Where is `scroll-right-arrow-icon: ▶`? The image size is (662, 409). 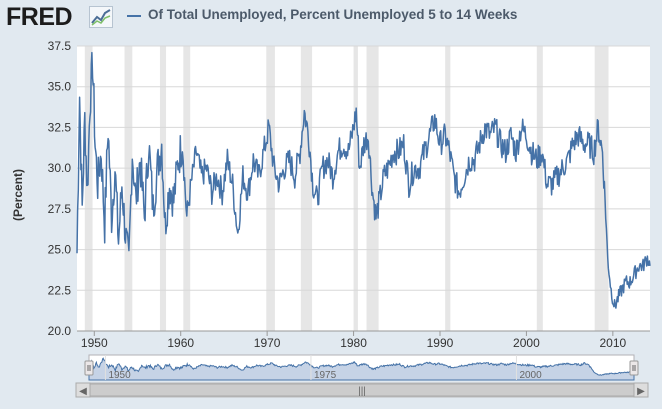
scroll-right-arrow-icon: ▶ is located at coordinates (641, 391).